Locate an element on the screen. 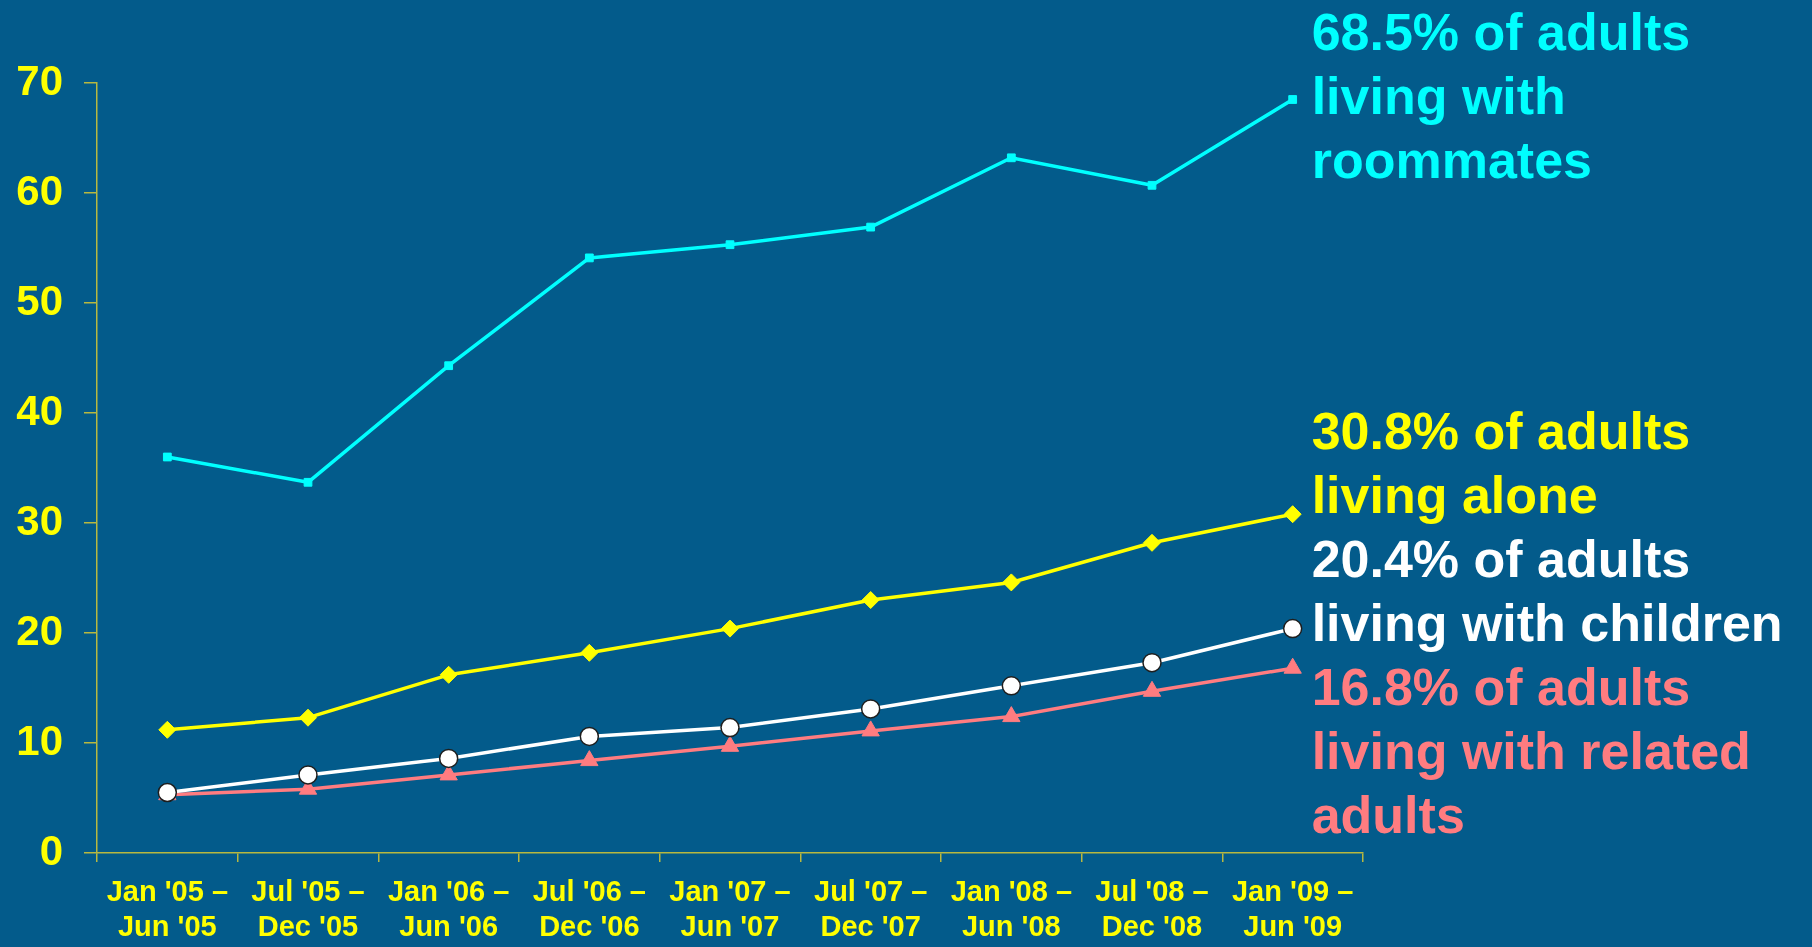 The width and height of the screenshot is (1812, 947). series-label: 16.8% of adults living with related adults is located at coordinates (1531, 750).